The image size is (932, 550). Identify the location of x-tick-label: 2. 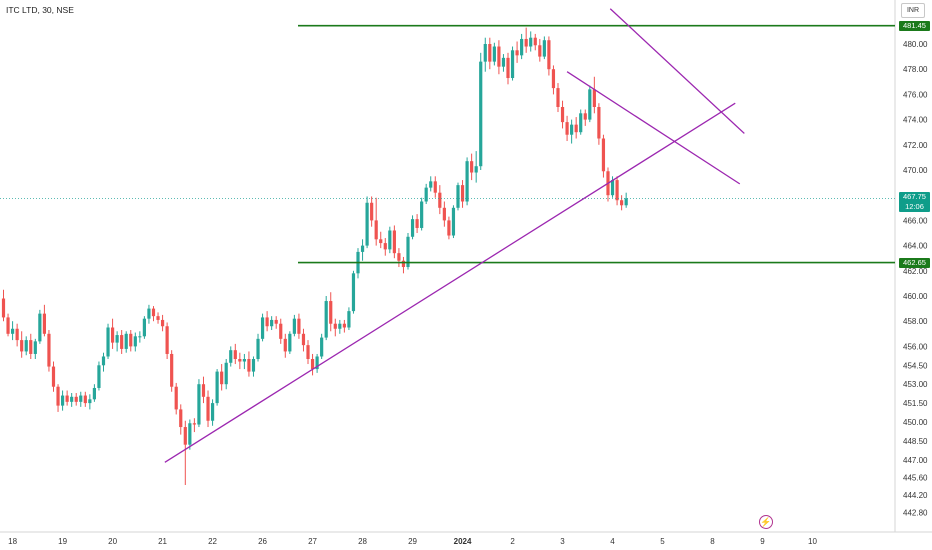
(512, 541).